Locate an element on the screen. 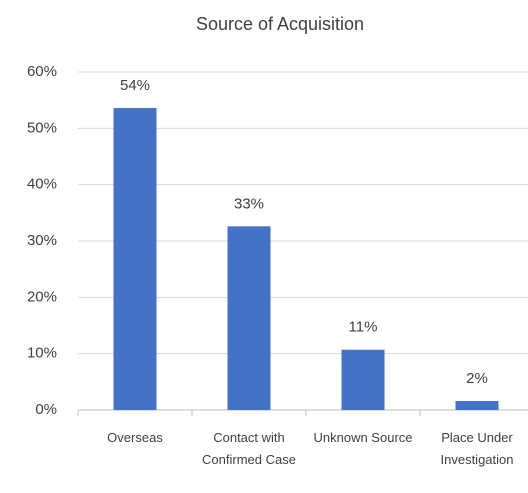 The height and width of the screenshot is (493, 528). y-tick-label: 0% is located at coordinates (46, 409).